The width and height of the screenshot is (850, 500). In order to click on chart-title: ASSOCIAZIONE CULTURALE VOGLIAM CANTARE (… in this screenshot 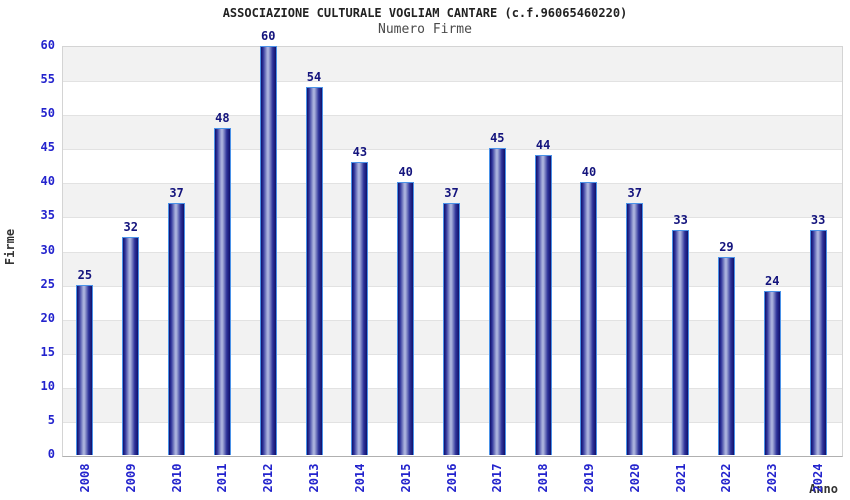, I will do `click(425, 13)`.